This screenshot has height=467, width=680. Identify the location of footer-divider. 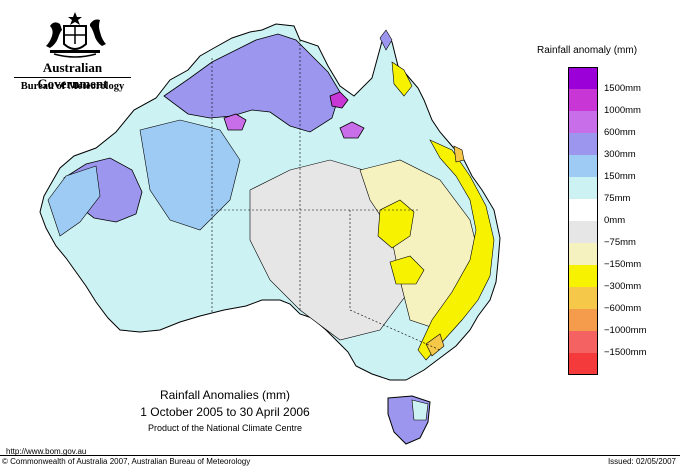
(340, 455).